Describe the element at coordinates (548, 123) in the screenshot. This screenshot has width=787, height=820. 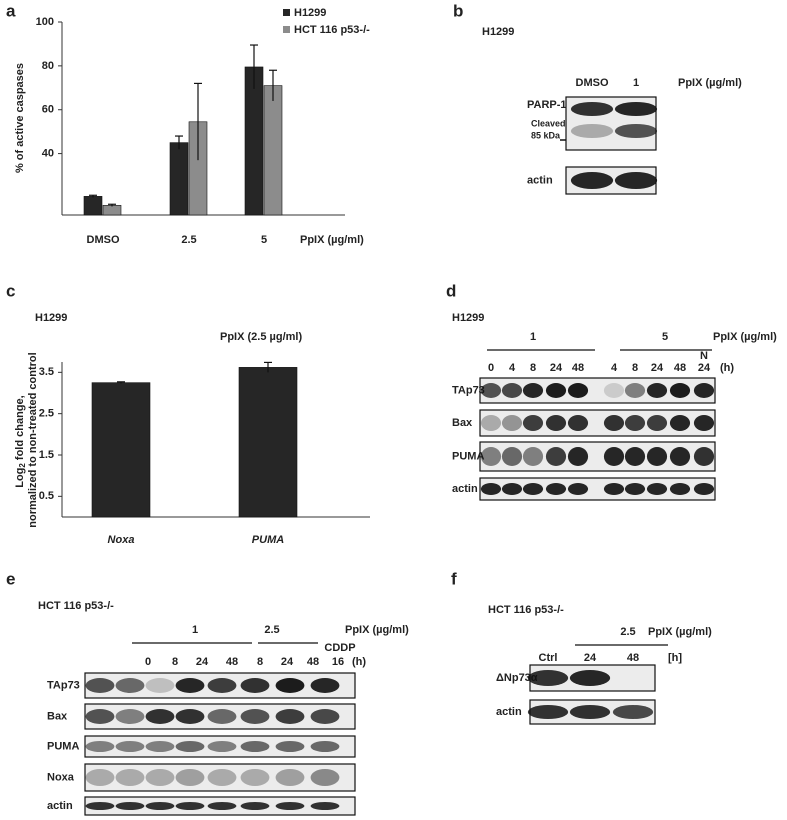
I see `band-note: Cleaved` at that location.